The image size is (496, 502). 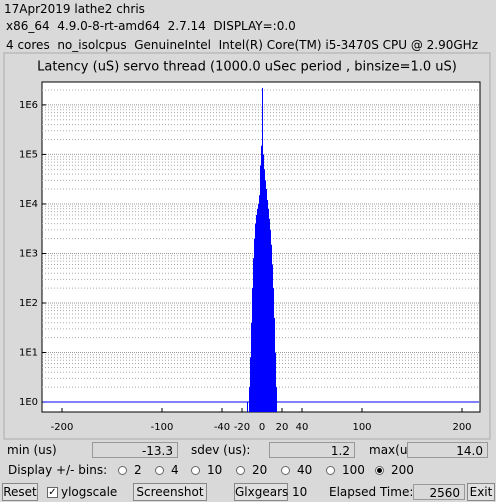 I want to click on bins-option: 200, so click(x=402, y=470).